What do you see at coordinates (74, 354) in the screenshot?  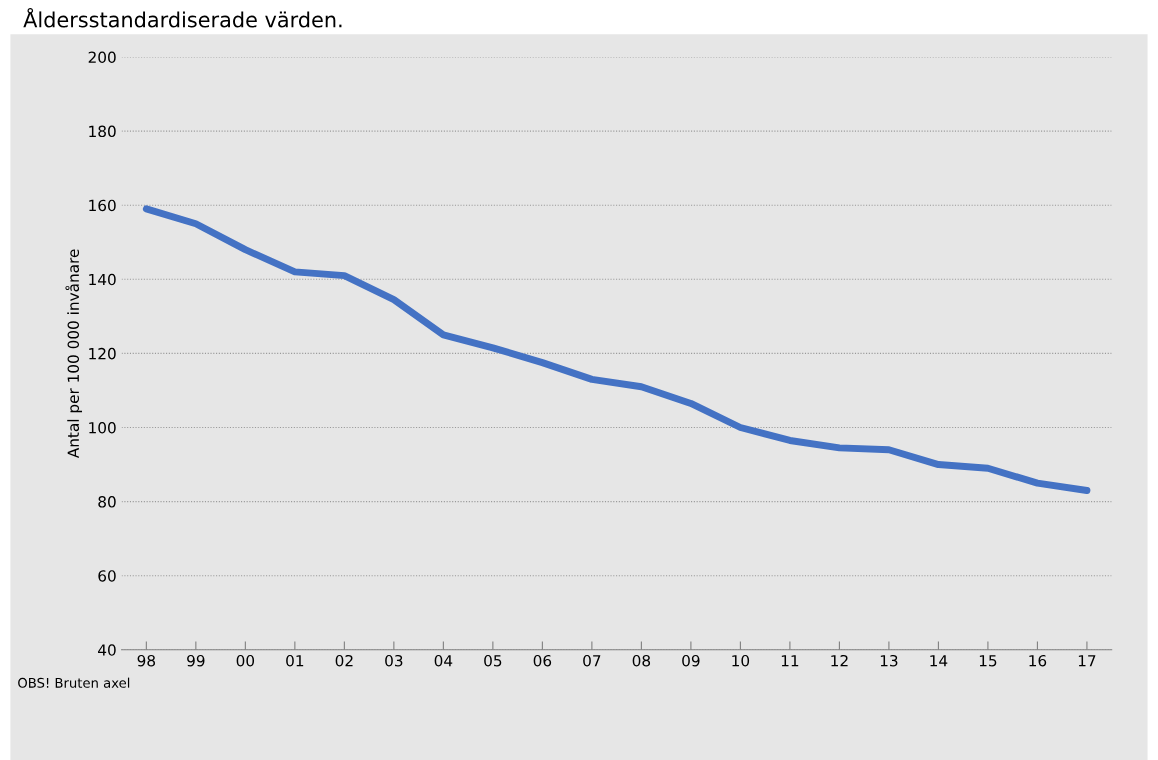 I see `y-axis-title: Antal per 100 000 invånare` at bounding box center [74, 354].